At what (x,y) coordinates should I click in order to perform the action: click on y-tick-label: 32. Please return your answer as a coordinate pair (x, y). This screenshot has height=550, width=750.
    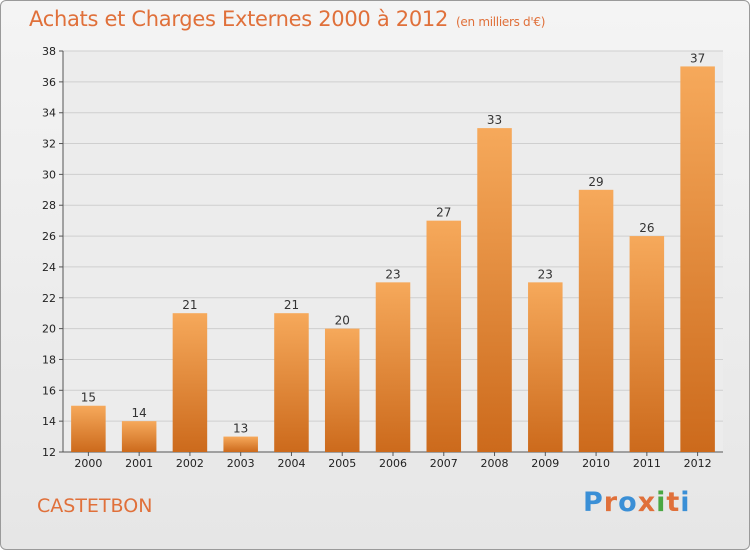
    Looking at the image, I should click on (49, 144).